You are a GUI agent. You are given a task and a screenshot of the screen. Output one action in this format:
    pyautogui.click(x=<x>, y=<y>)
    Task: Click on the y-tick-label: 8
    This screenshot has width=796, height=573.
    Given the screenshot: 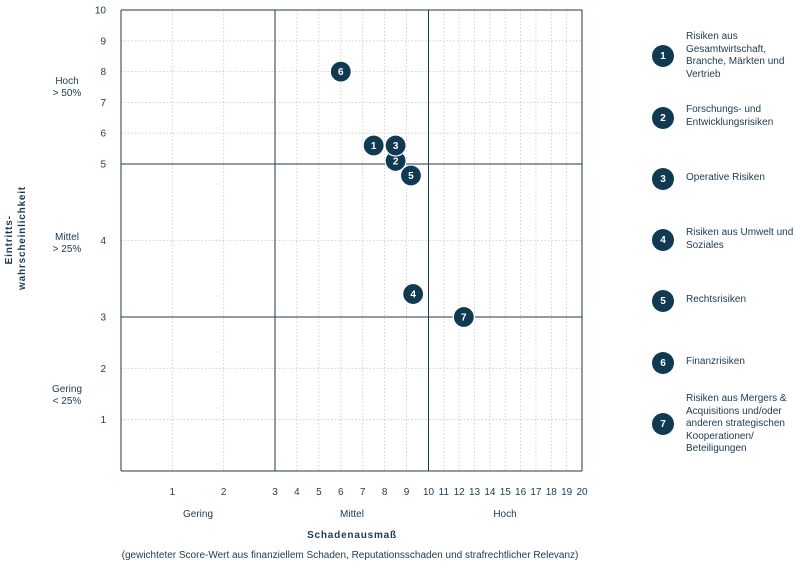 What is the action you would take?
    pyautogui.click(x=103, y=72)
    